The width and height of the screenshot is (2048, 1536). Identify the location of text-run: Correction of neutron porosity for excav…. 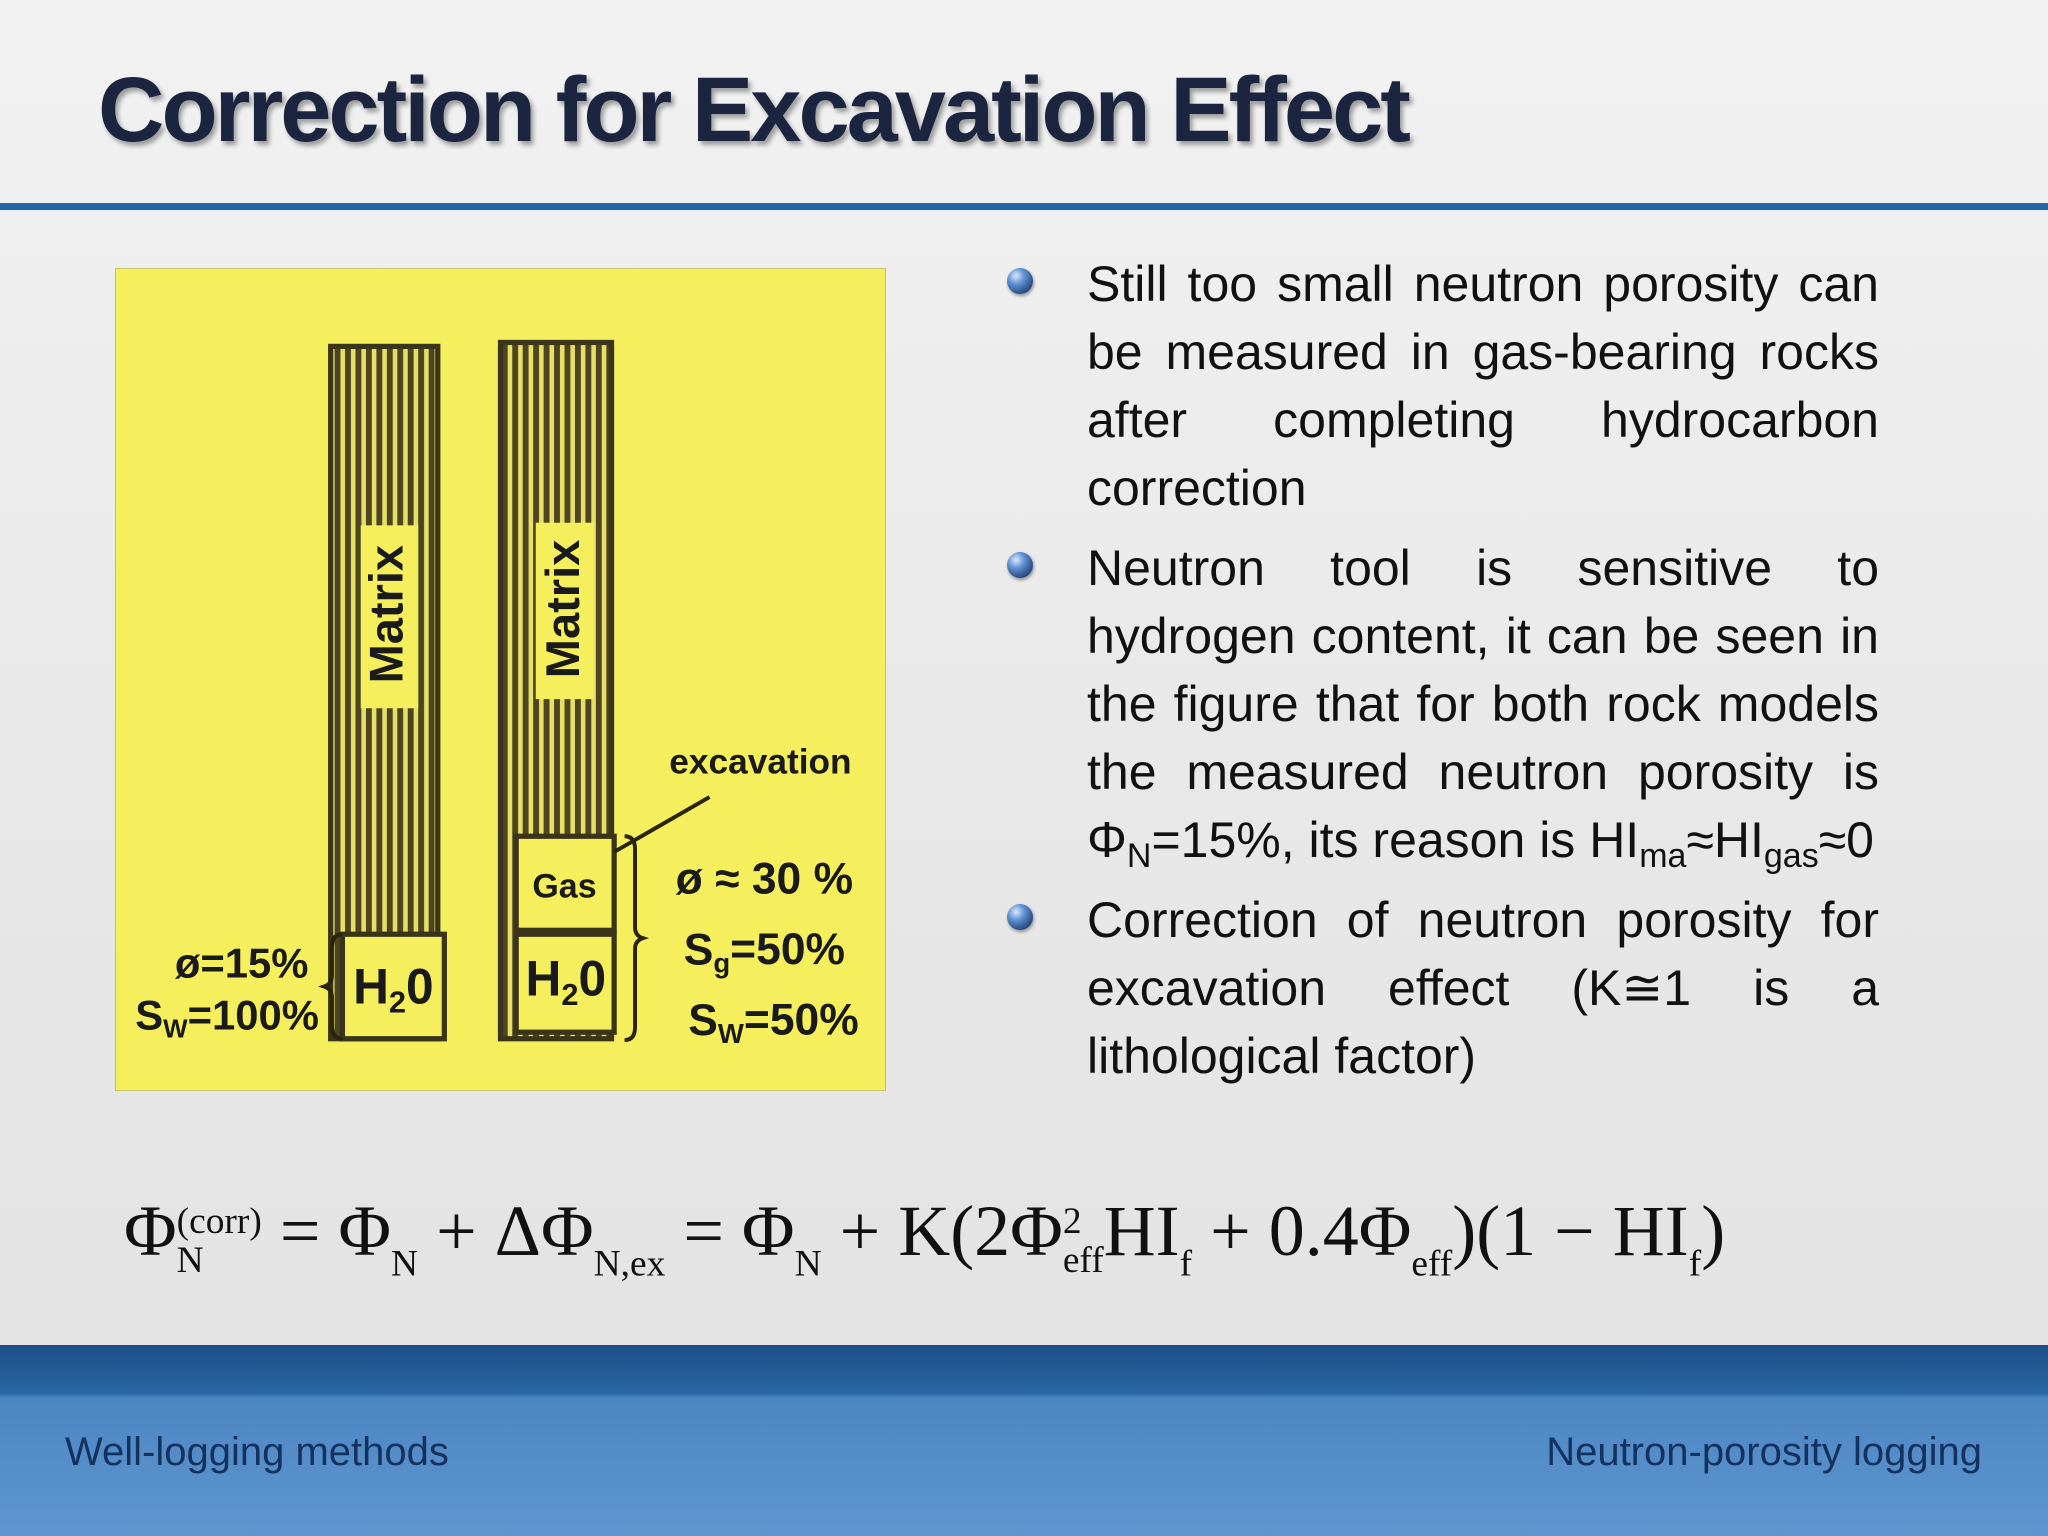
(1483, 988).